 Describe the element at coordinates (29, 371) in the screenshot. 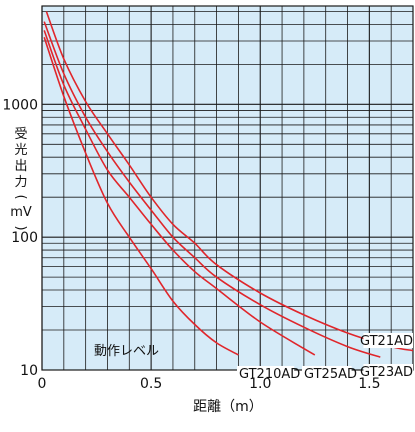

I see `y-tick-label: 10` at that location.